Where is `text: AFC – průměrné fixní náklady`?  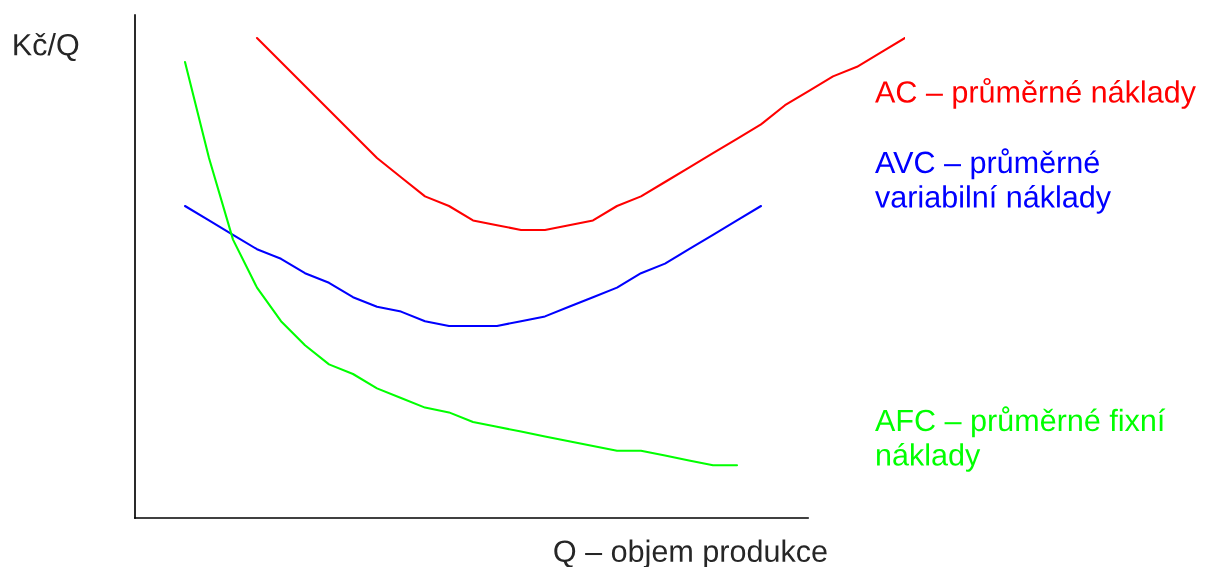 text: AFC – průměrné fixní náklady is located at coordinates (1020, 439).